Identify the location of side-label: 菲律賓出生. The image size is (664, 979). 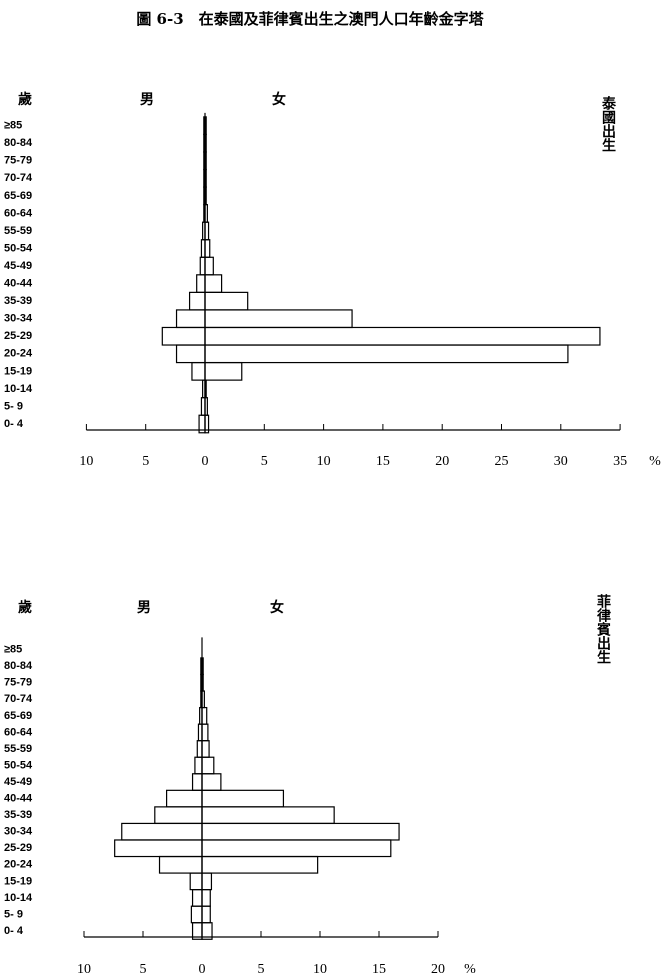
(603, 628).